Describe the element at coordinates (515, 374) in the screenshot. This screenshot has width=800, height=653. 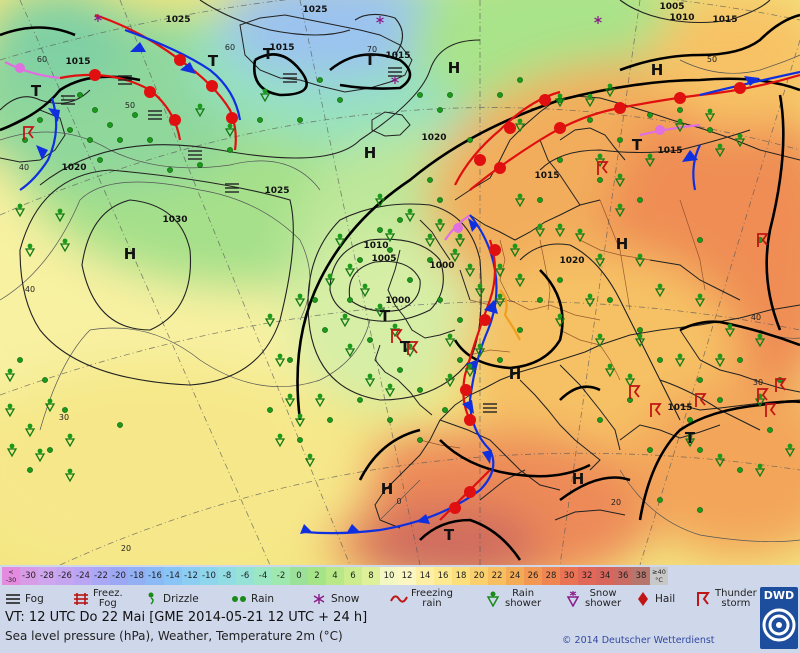
I see `high-pressure-center: H` at that location.